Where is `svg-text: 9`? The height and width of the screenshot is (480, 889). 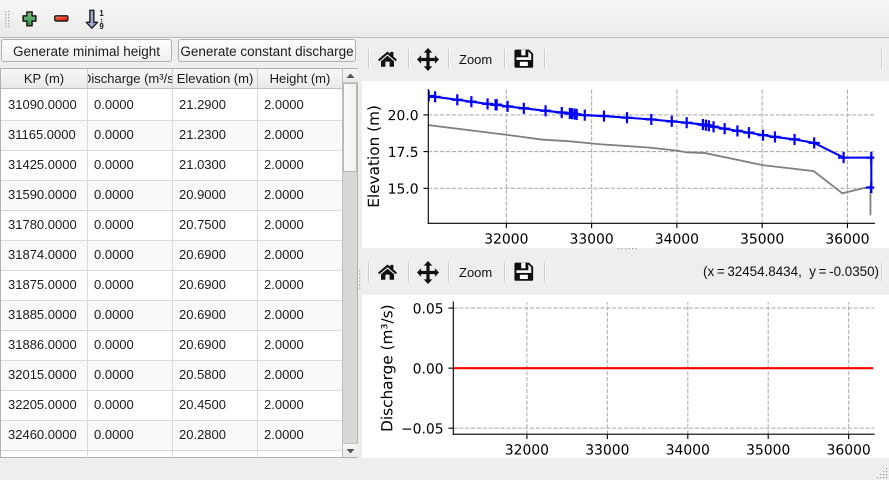
svg-text: 9 is located at coordinates (101, 26).